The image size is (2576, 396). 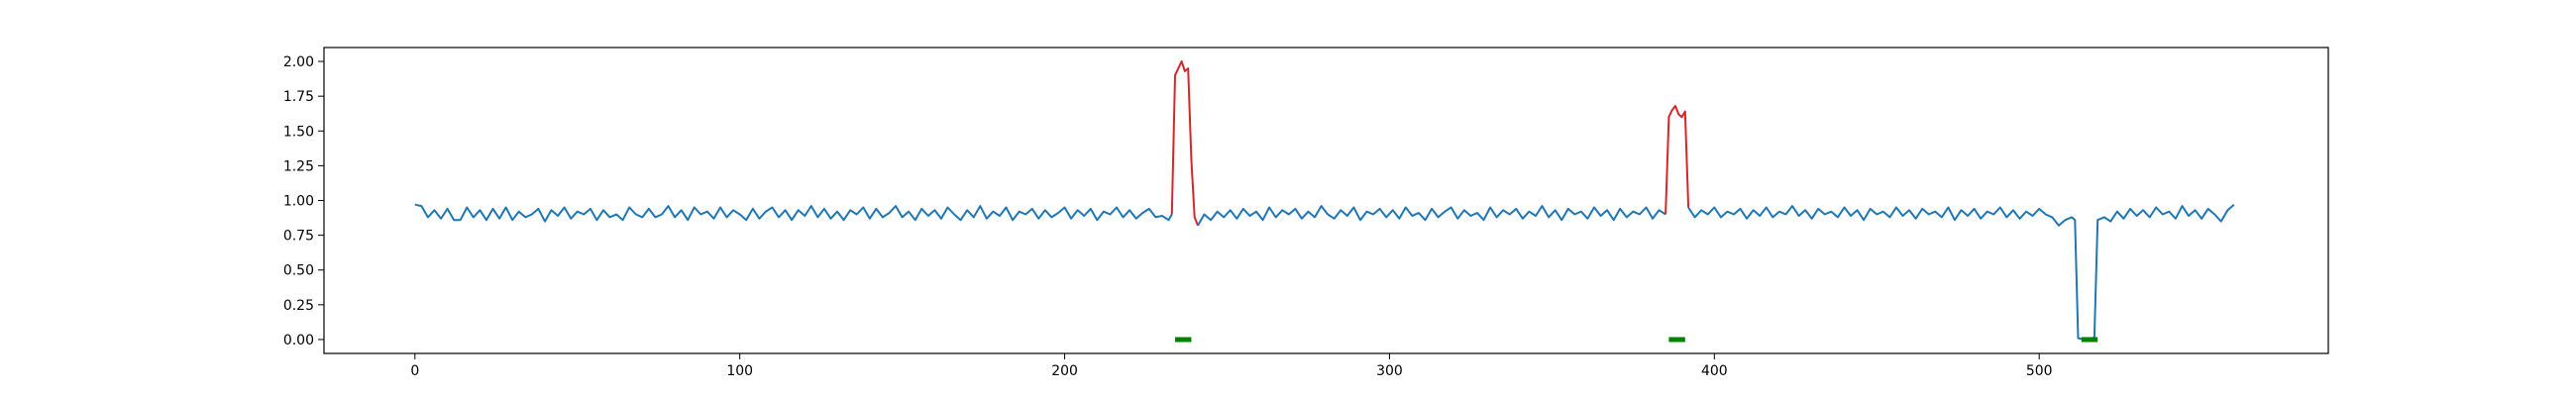 What do you see at coordinates (298, 306) in the screenshot?
I see `y-tick-label: 0.25` at bounding box center [298, 306].